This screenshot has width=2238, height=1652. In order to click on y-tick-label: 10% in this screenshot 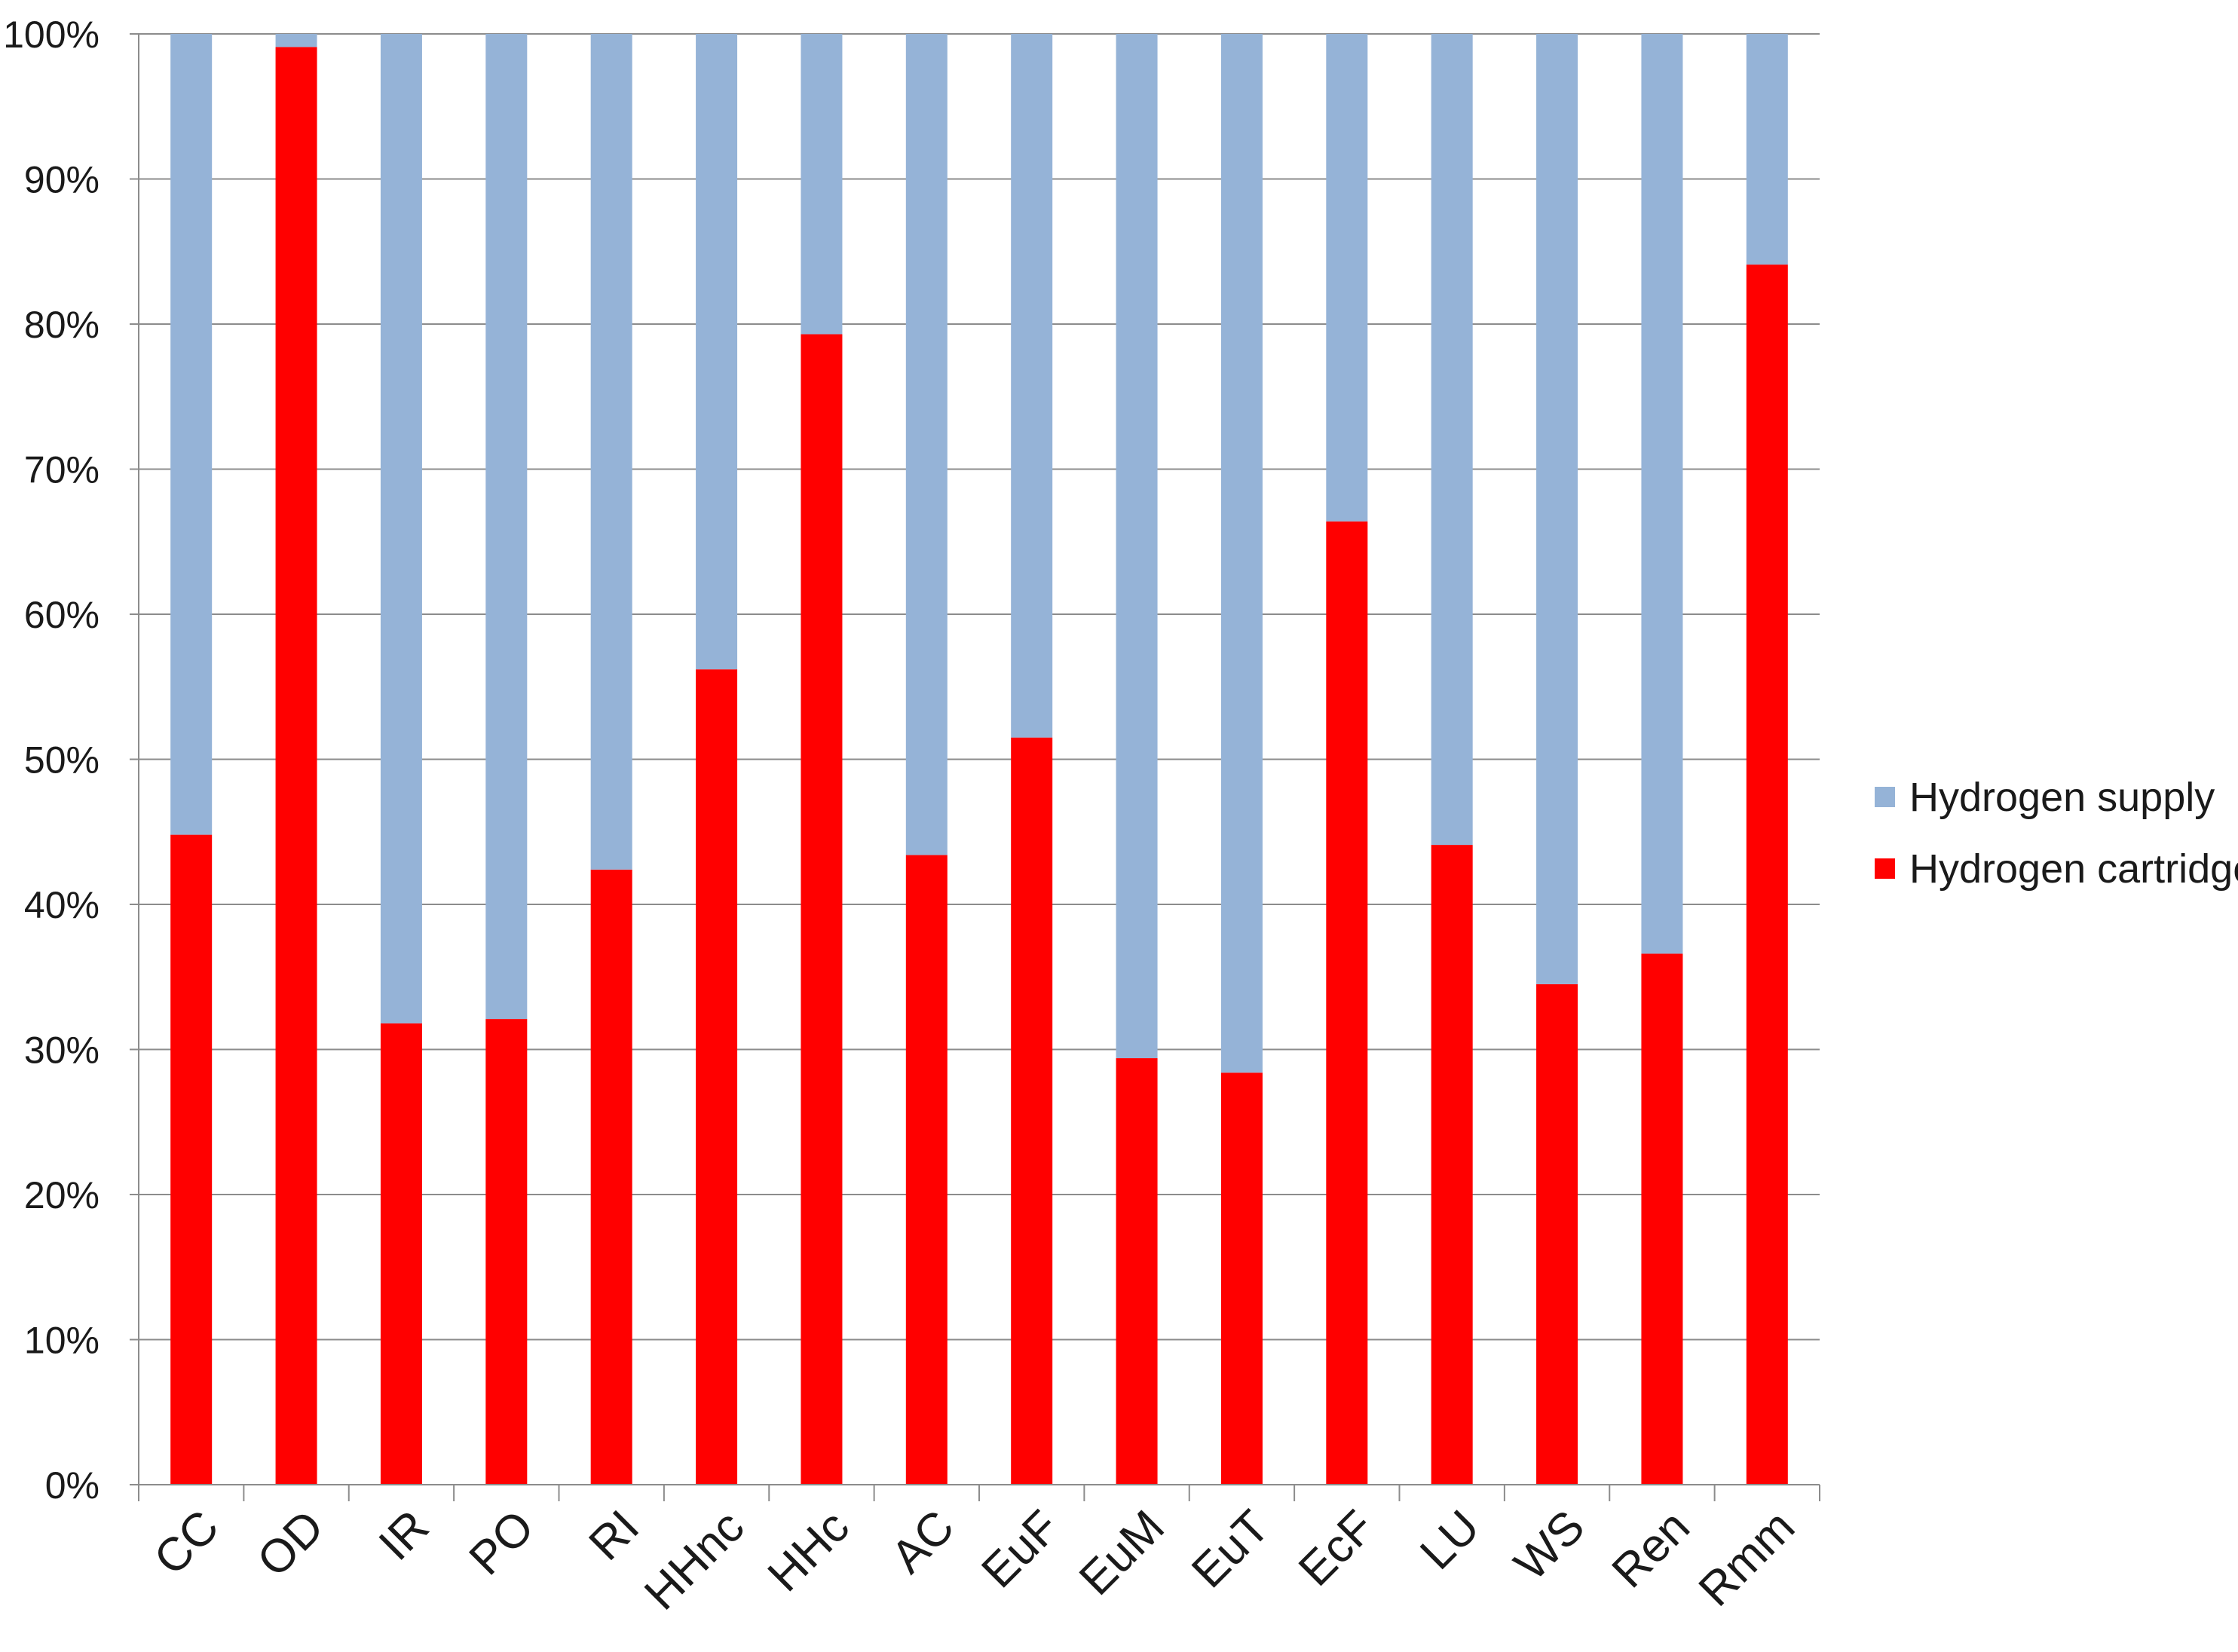, I will do `click(62, 1341)`.